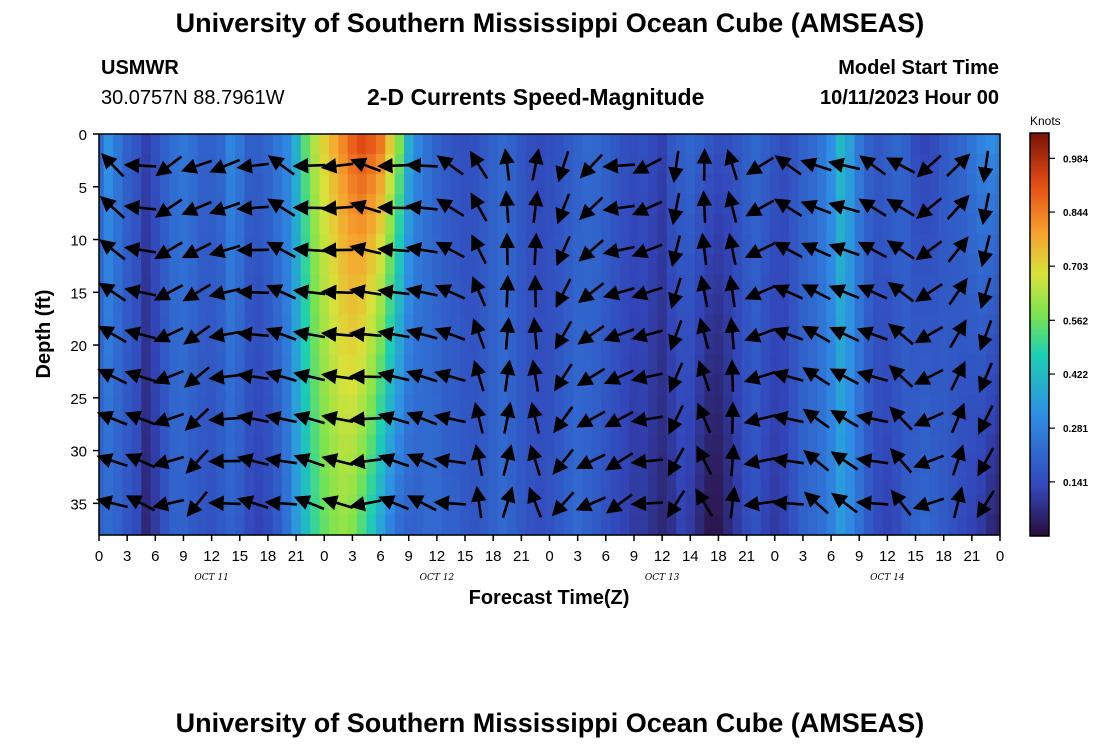 The height and width of the screenshot is (750, 1100). I want to click on x-tick-label: 15, so click(915, 556).